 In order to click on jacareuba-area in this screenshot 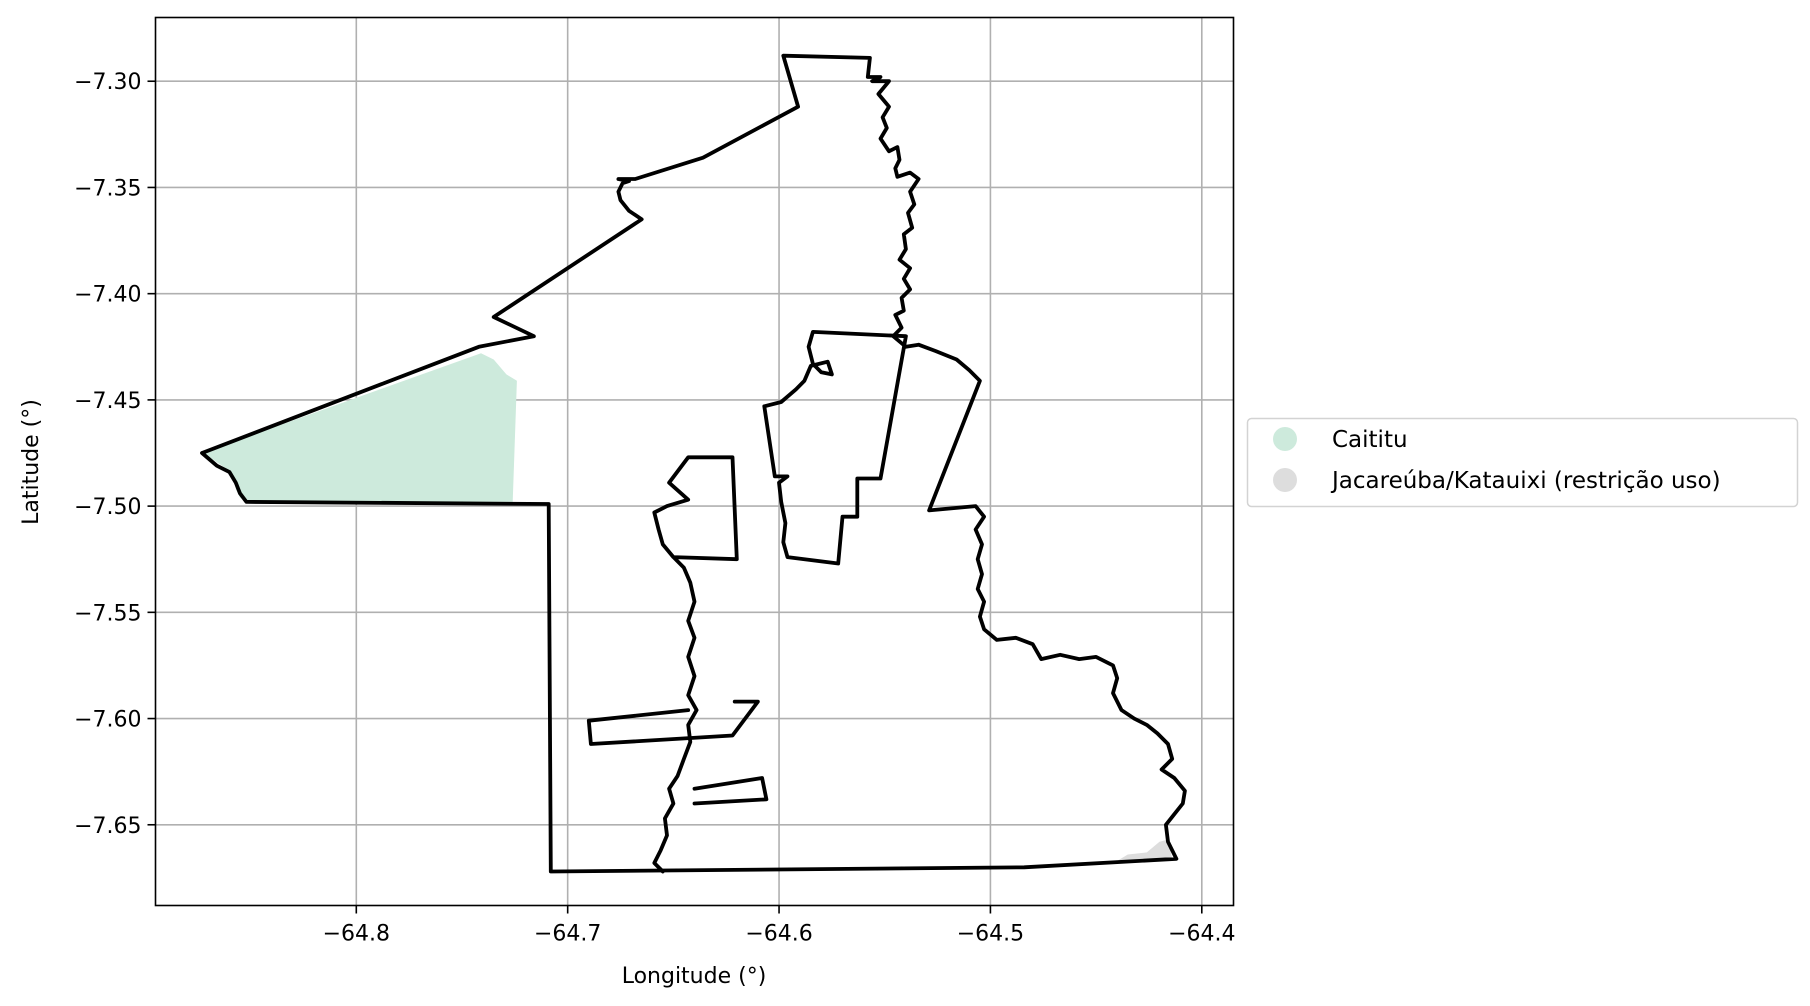, I will do `click(1145, 850)`.